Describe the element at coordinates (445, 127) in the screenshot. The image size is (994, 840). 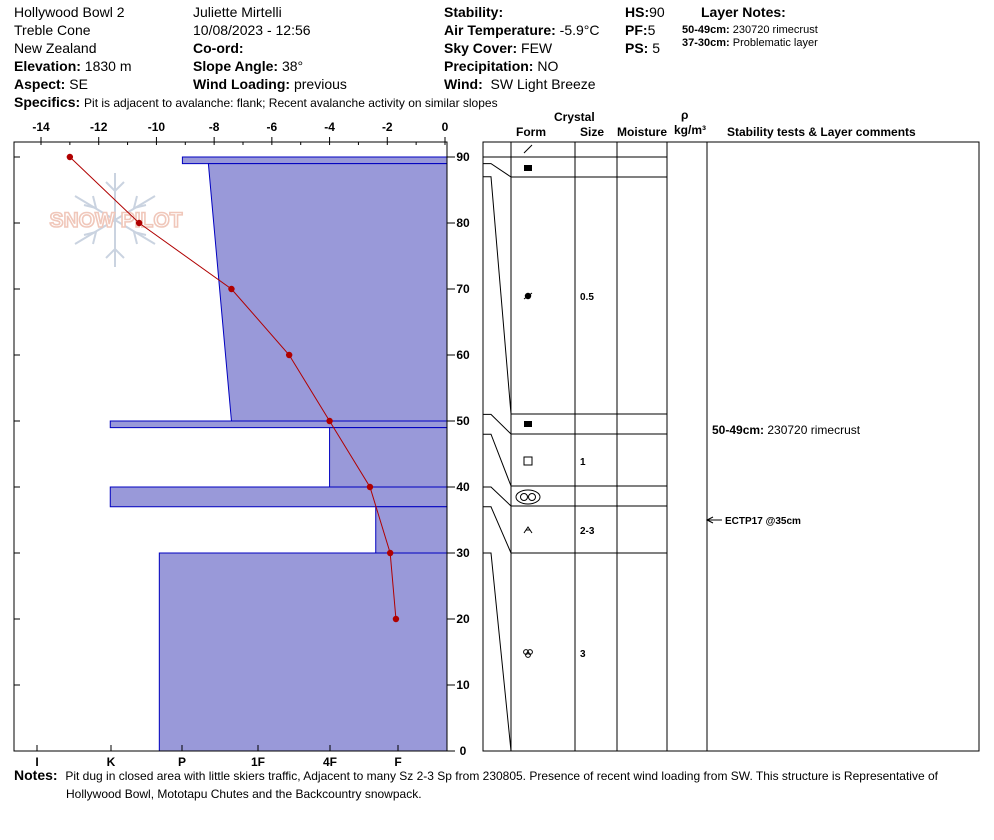
I see `temp-tick-label: 0` at that location.